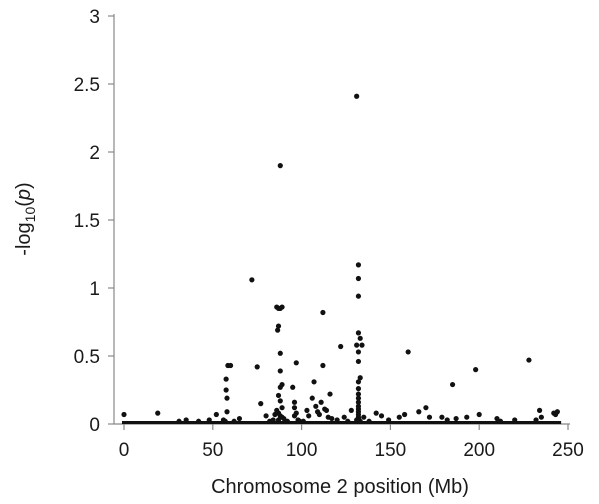 The image size is (599, 504). I want to click on x-tick-label: 100, so click(302, 450).